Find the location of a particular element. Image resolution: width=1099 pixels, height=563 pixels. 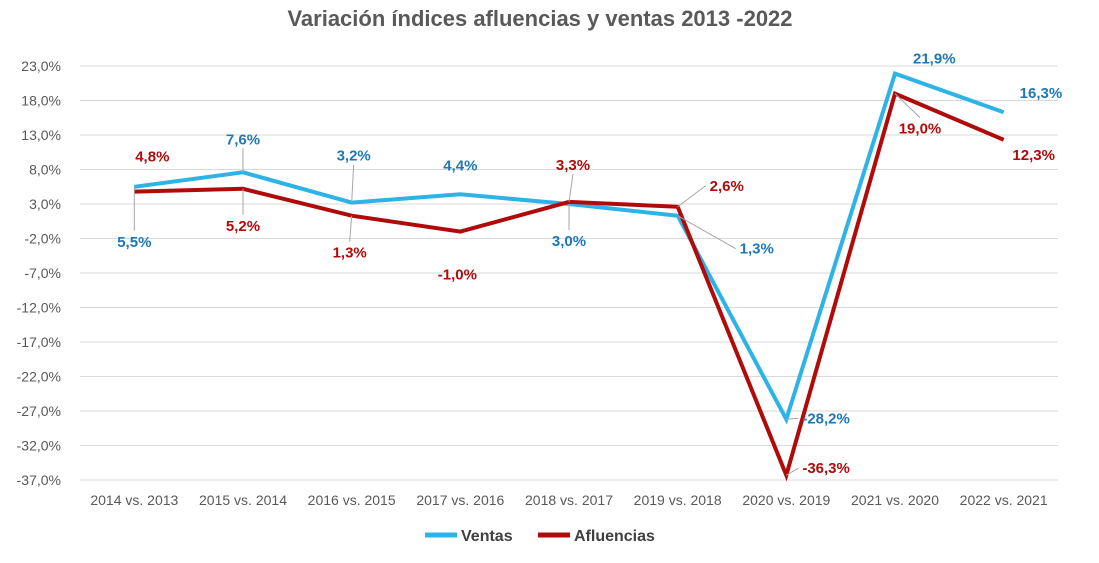

y-tick-label: 3,0% is located at coordinates (45, 204).